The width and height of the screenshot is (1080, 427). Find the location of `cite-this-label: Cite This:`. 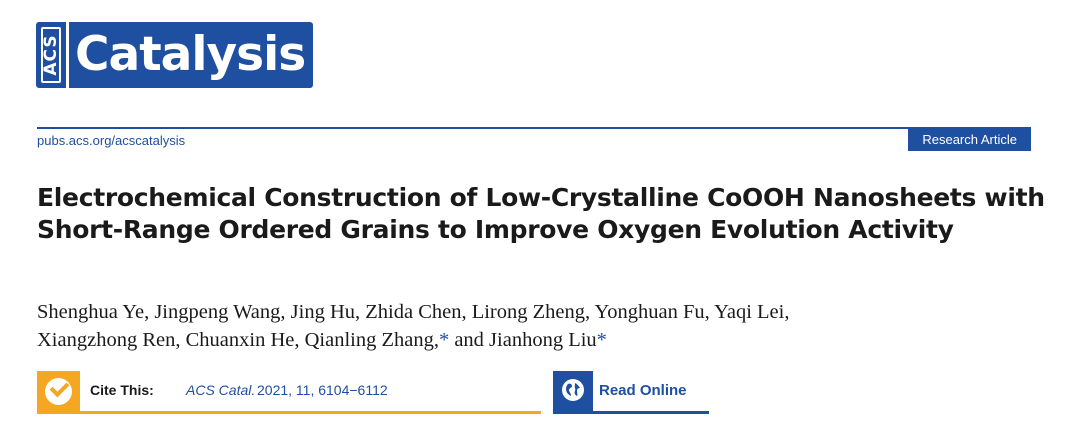

cite-this-label: Cite This: is located at coordinates (122, 390).